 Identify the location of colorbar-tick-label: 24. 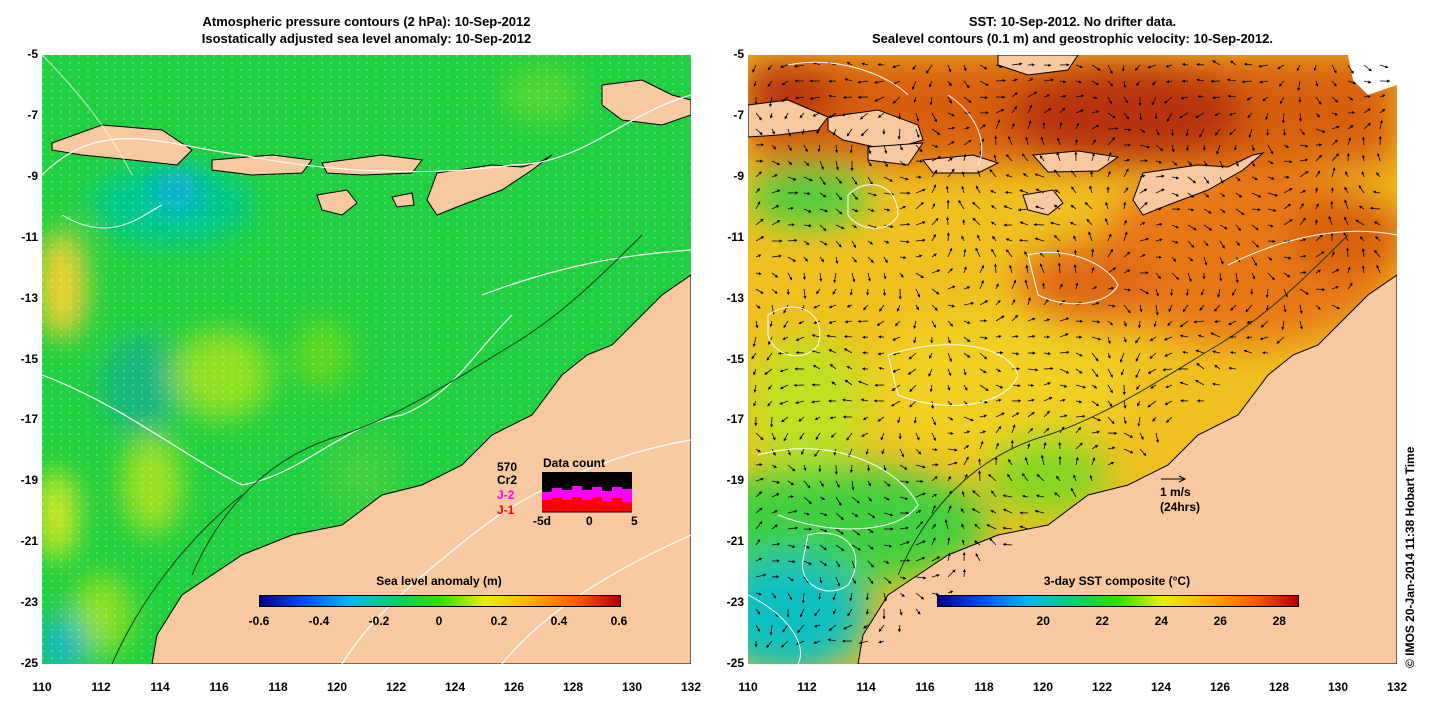
(1161, 621).